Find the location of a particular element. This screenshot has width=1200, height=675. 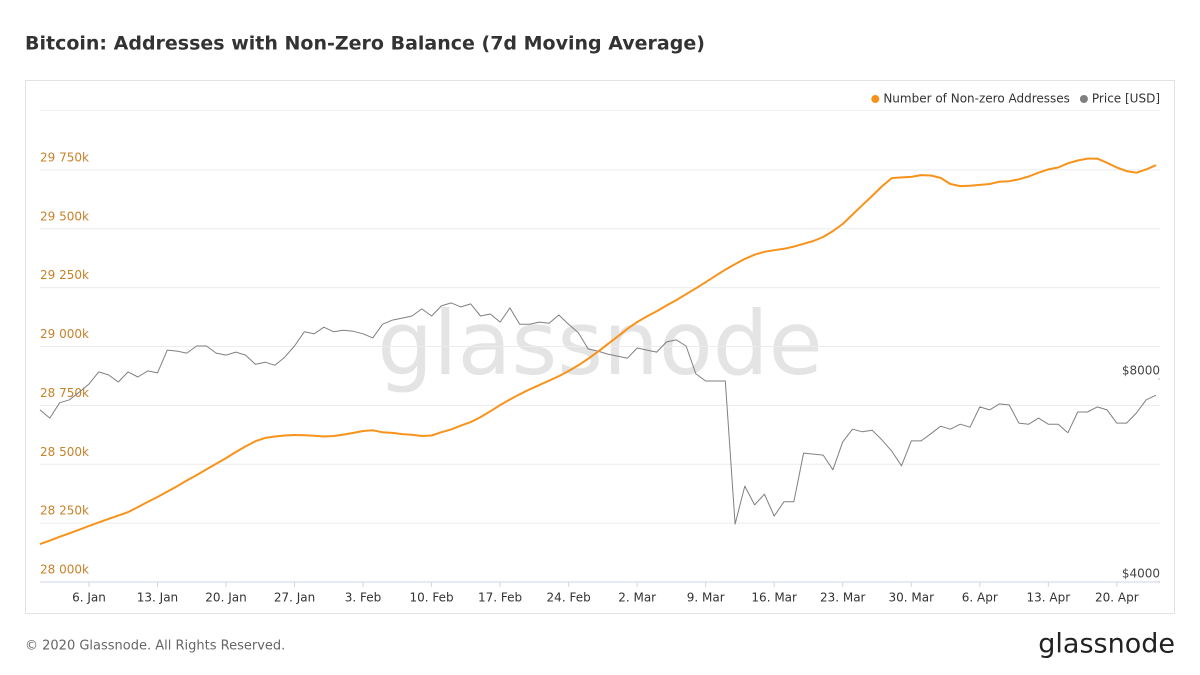

footer: © 2020 Glassnode. All Rights Reserved. is located at coordinates (155, 646).